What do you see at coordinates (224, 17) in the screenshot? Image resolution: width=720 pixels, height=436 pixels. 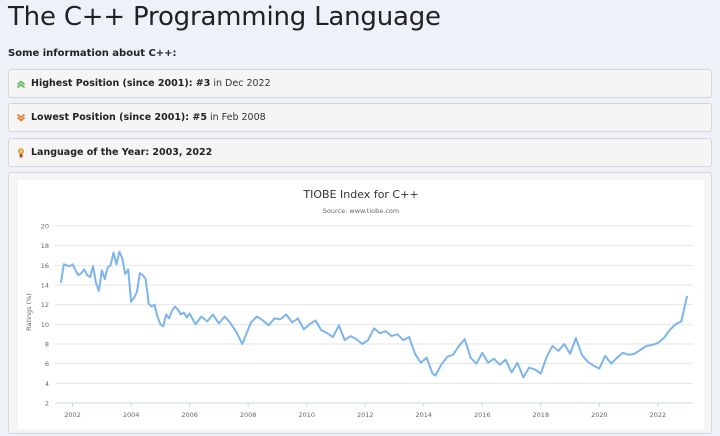 I see `page-title: The C++ Programming Language` at bounding box center [224, 17].